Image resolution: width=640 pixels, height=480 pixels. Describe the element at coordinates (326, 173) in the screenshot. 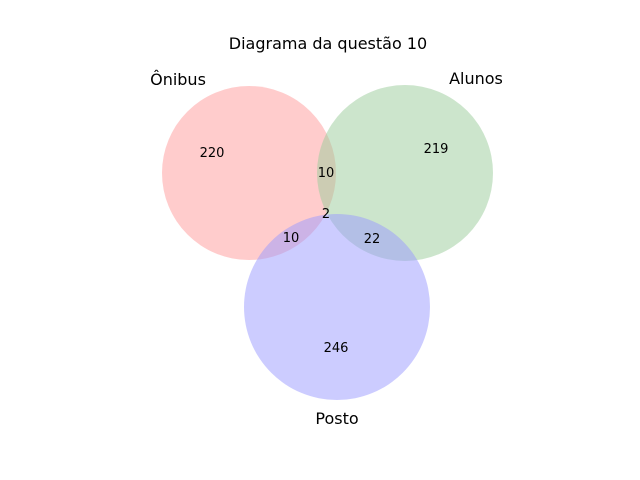

I see `region-onibus-alunos: 10` at that location.